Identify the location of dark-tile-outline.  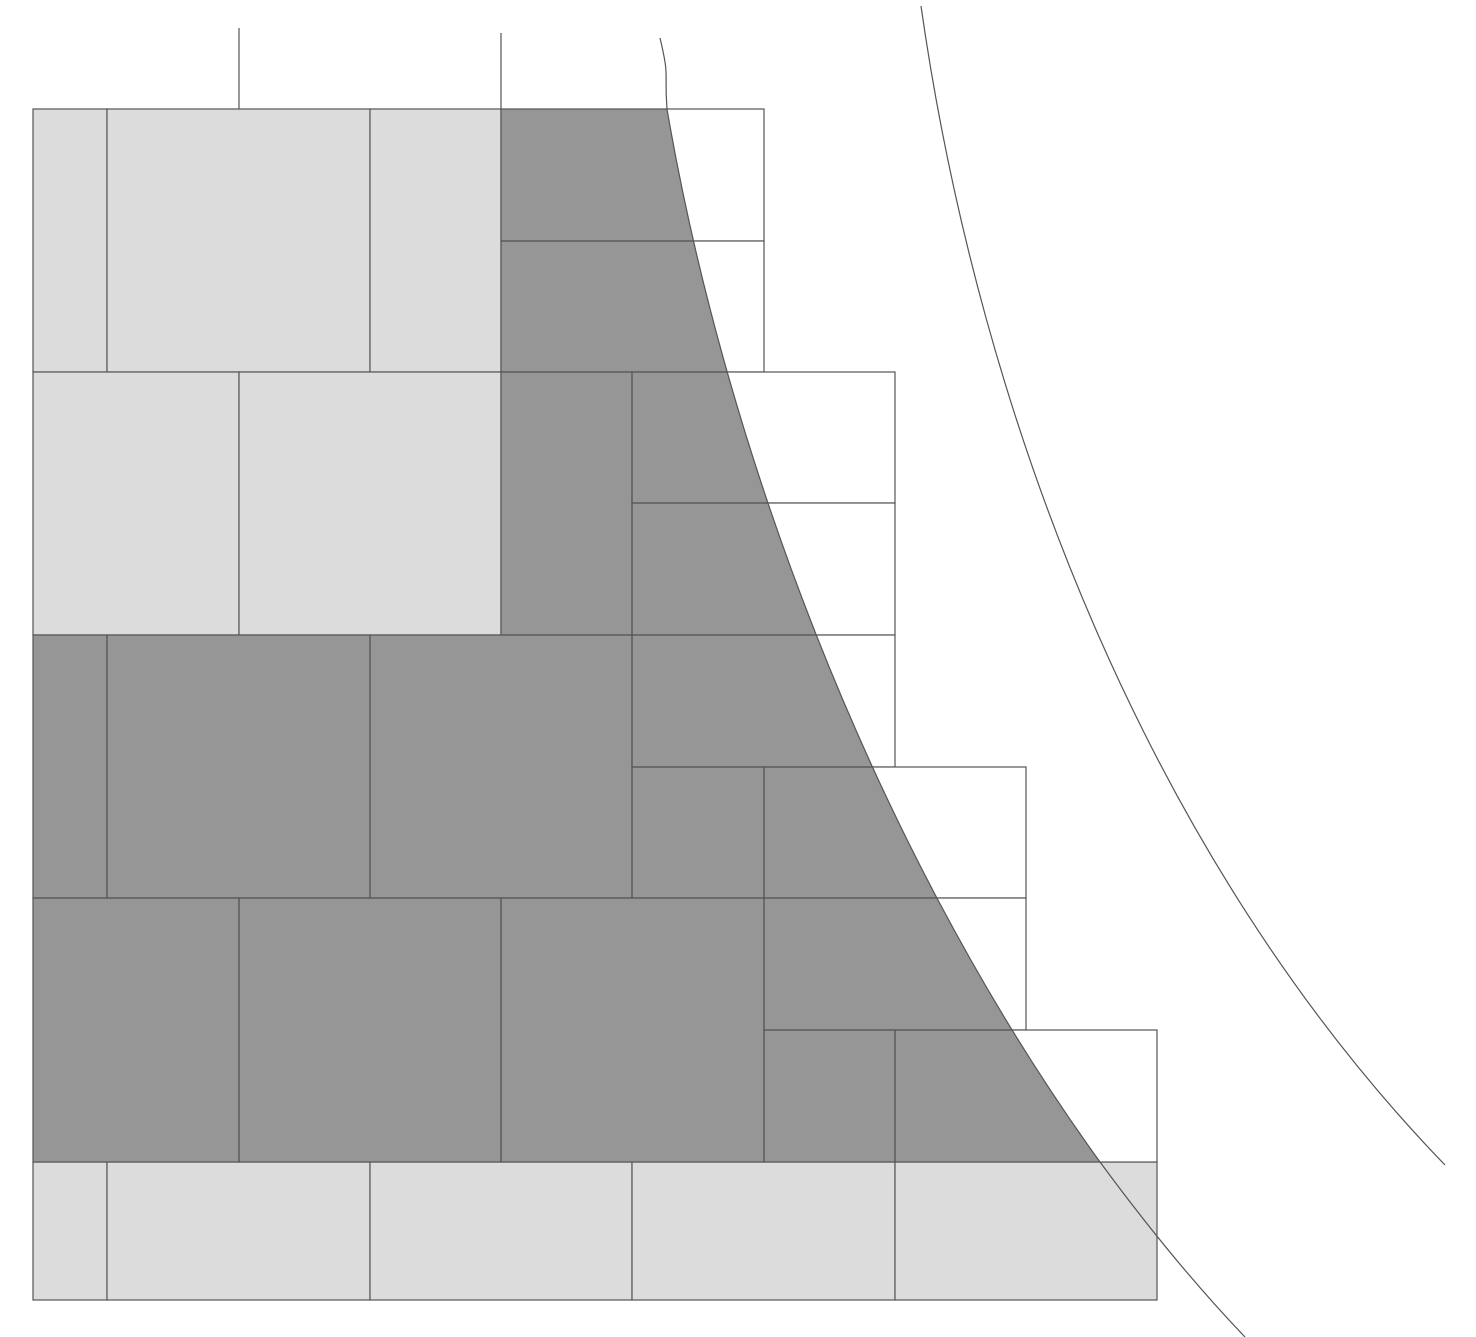
(632, 1029).